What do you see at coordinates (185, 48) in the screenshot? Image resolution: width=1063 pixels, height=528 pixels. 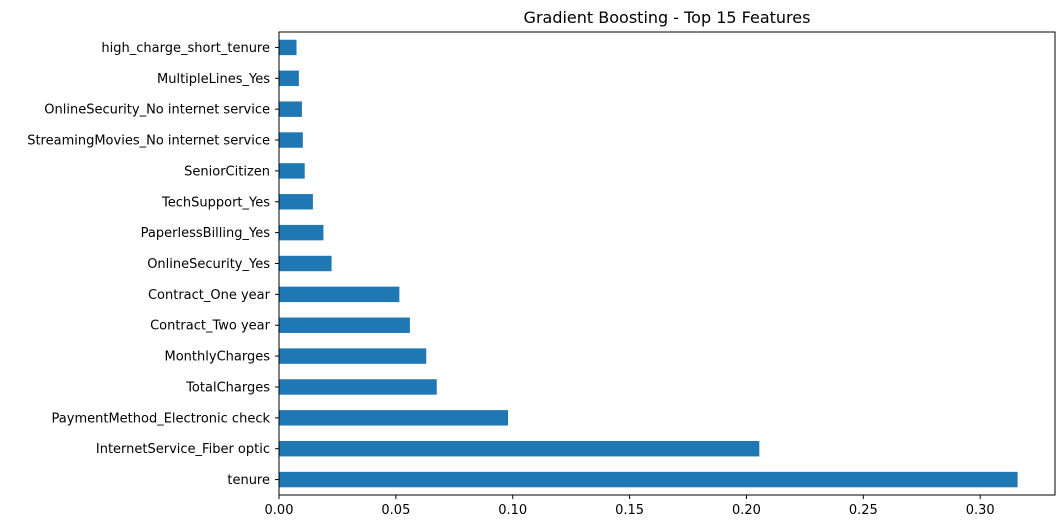 I see `y-tick-label: high_charge_short_tenure` at bounding box center [185, 48].